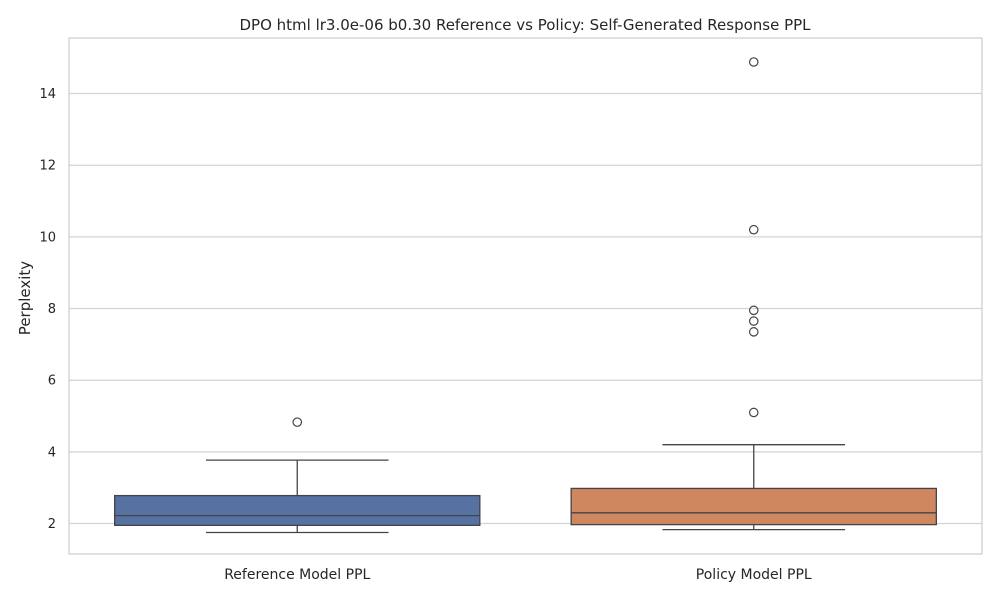 Image resolution: width=1000 pixels, height=604 pixels. What do you see at coordinates (754, 575) in the screenshot?
I see `x-category-label: Policy Model PPL` at bounding box center [754, 575].